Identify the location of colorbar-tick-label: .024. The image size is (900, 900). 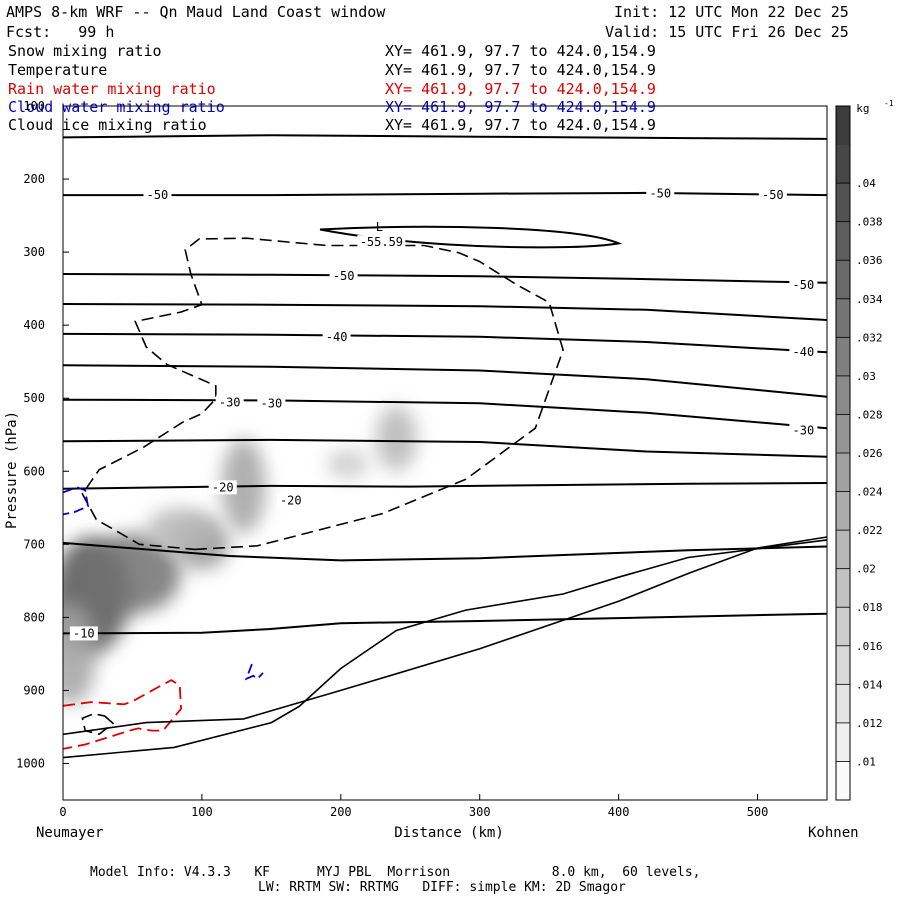
(869, 492).